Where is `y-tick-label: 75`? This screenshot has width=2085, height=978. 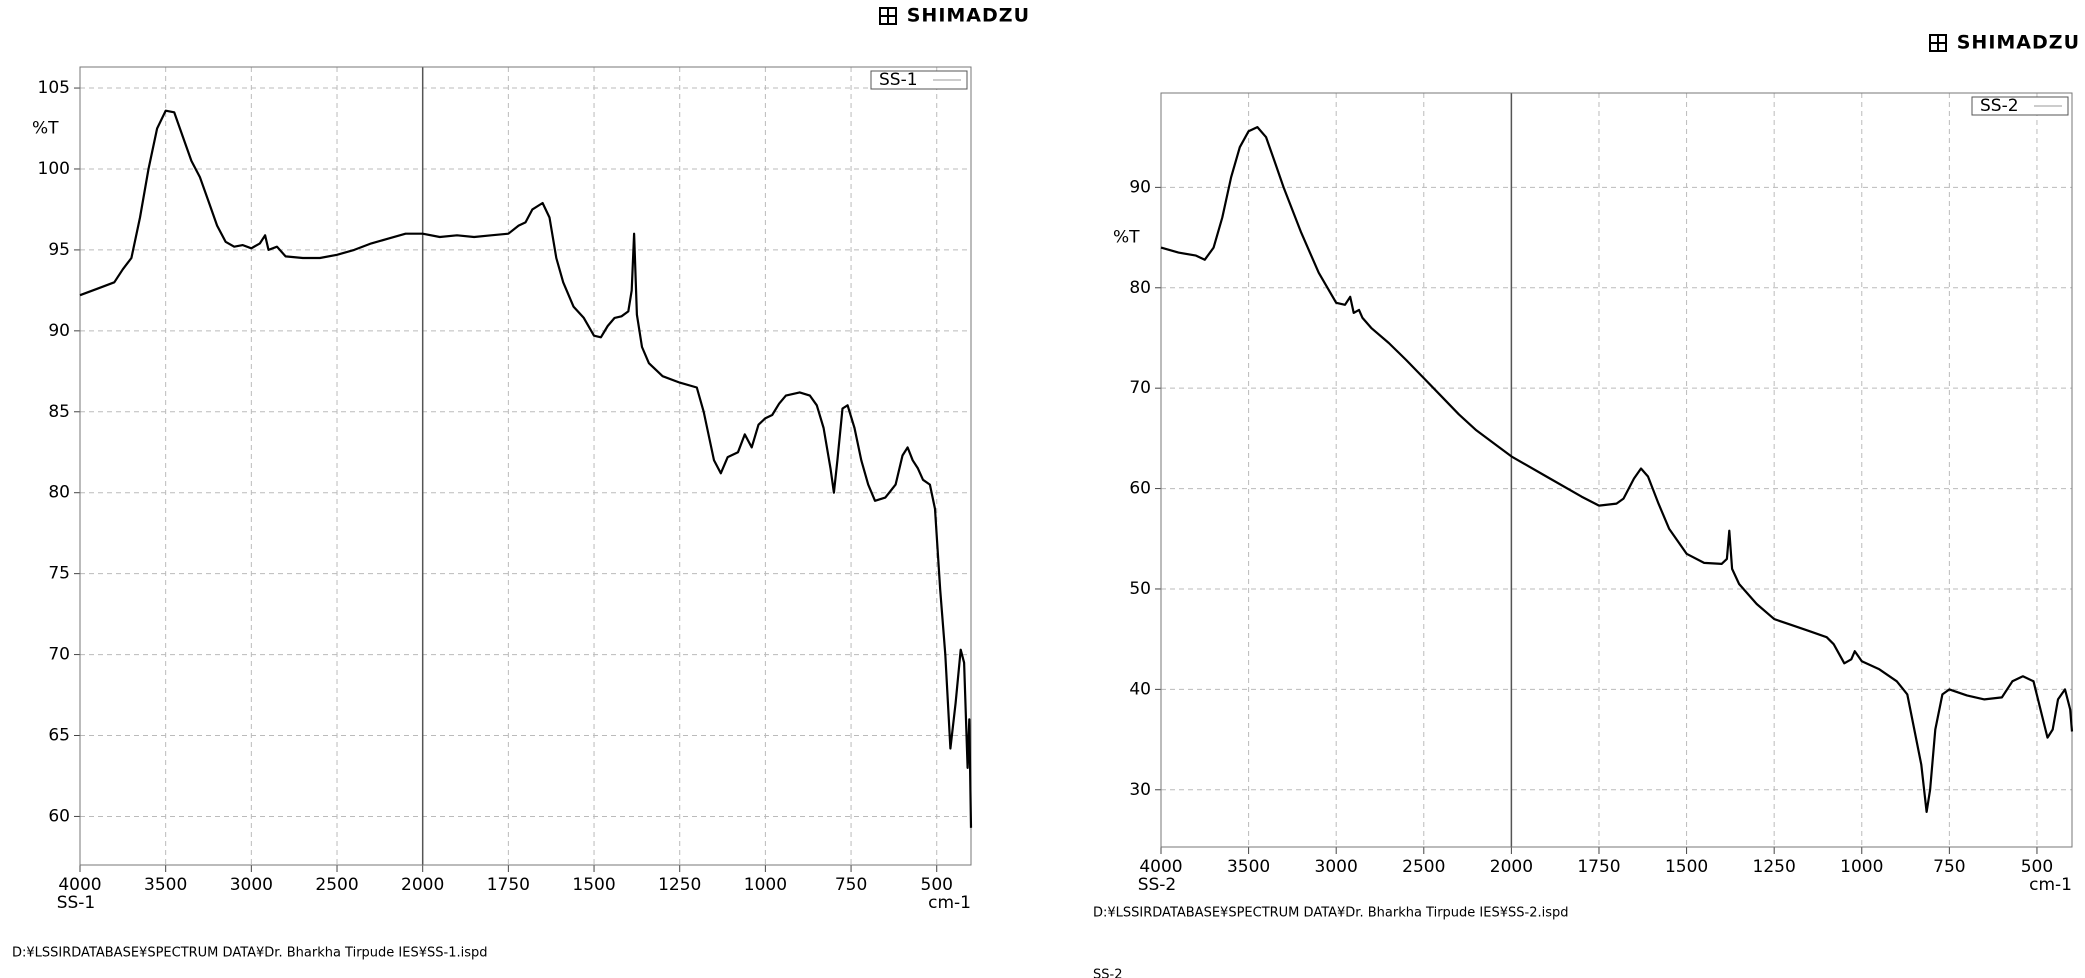
y-tick-label: 75 is located at coordinates (59, 574).